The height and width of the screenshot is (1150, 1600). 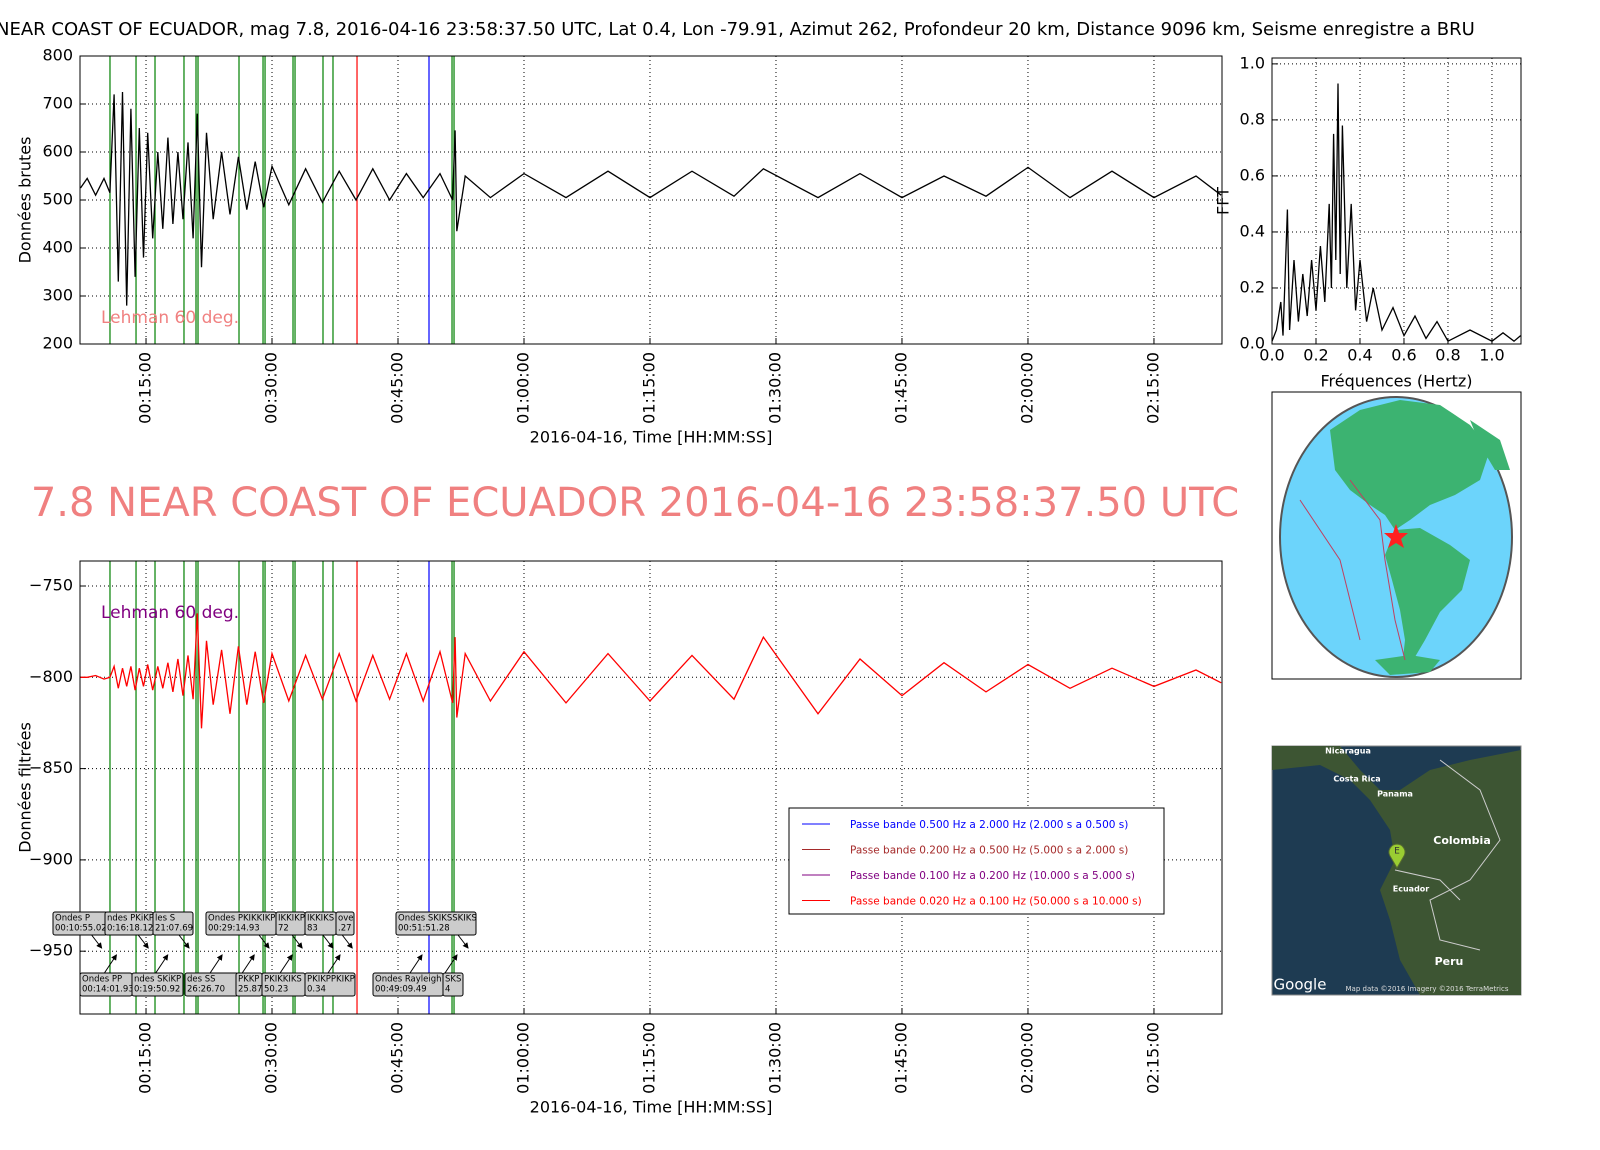 What do you see at coordinates (1348, 751) in the screenshot?
I see `map-label: Nicaragua` at bounding box center [1348, 751].